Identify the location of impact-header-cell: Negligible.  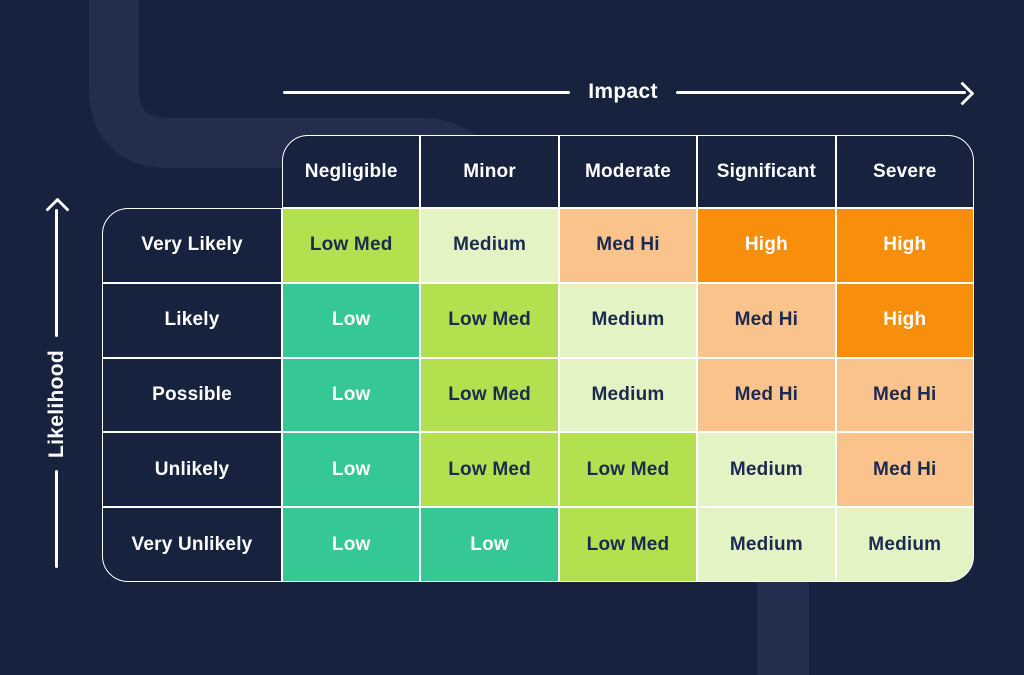
(351, 171).